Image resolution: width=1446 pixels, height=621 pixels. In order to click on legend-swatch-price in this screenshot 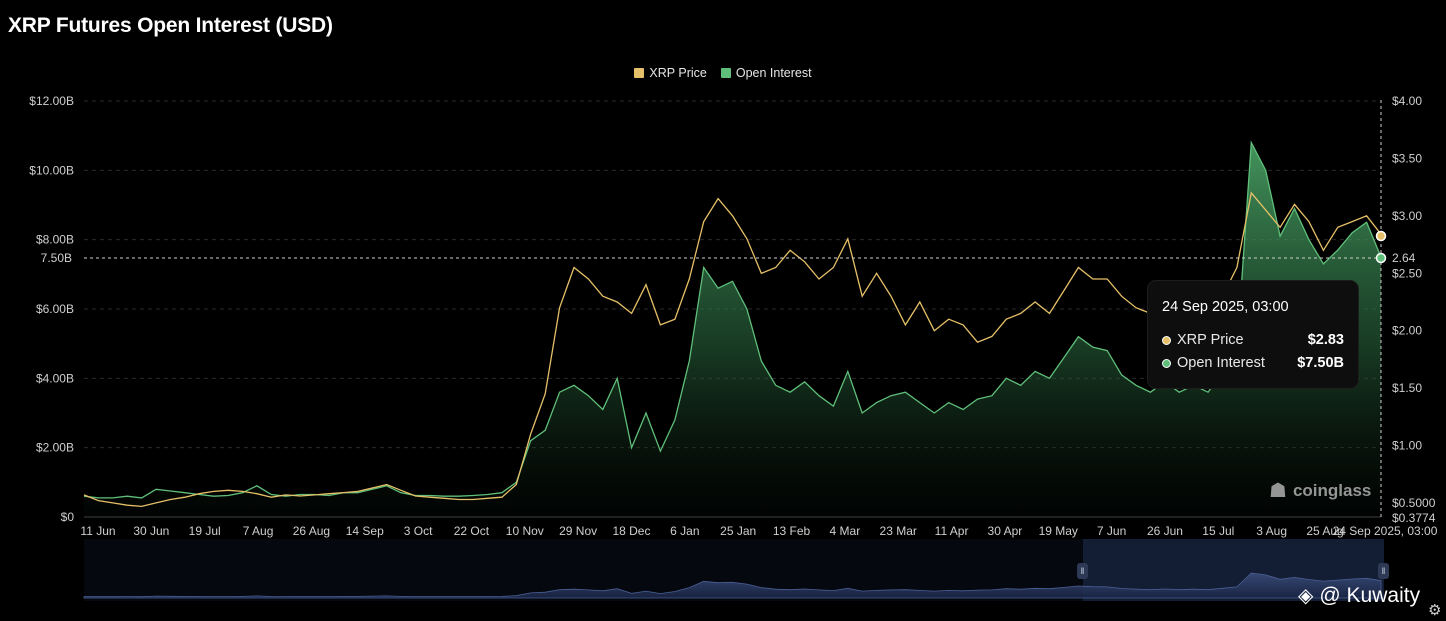, I will do `click(639, 73)`.